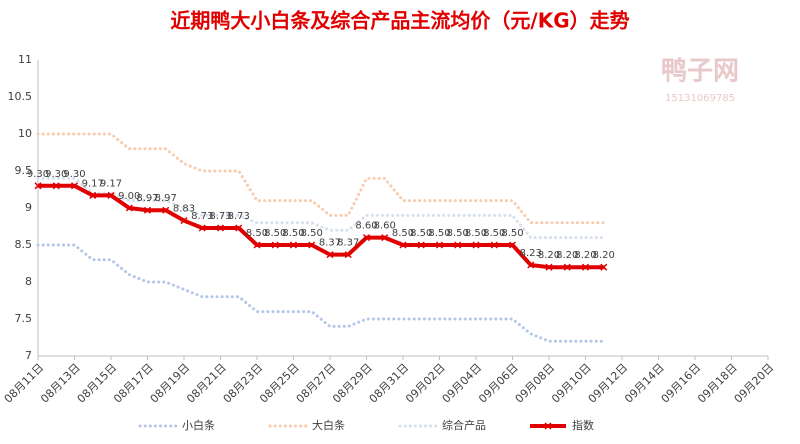 The width and height of the screenshot is (800, 444). What do you see at coordinates (184, 209) in the screenshot?
I see `value-label: 8.83` at bounding box center [184, 209].